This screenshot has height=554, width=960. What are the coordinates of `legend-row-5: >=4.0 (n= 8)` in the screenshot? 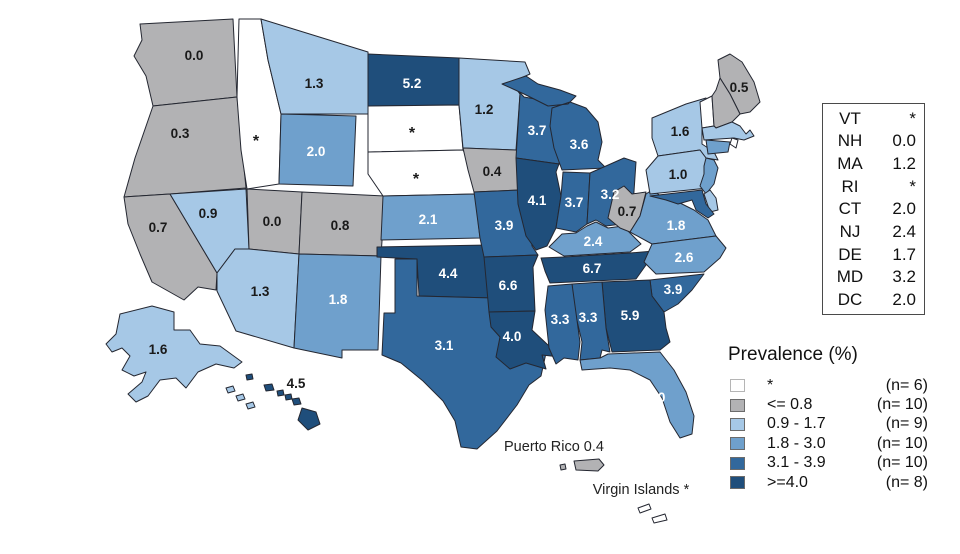 It's located at (830, 482).